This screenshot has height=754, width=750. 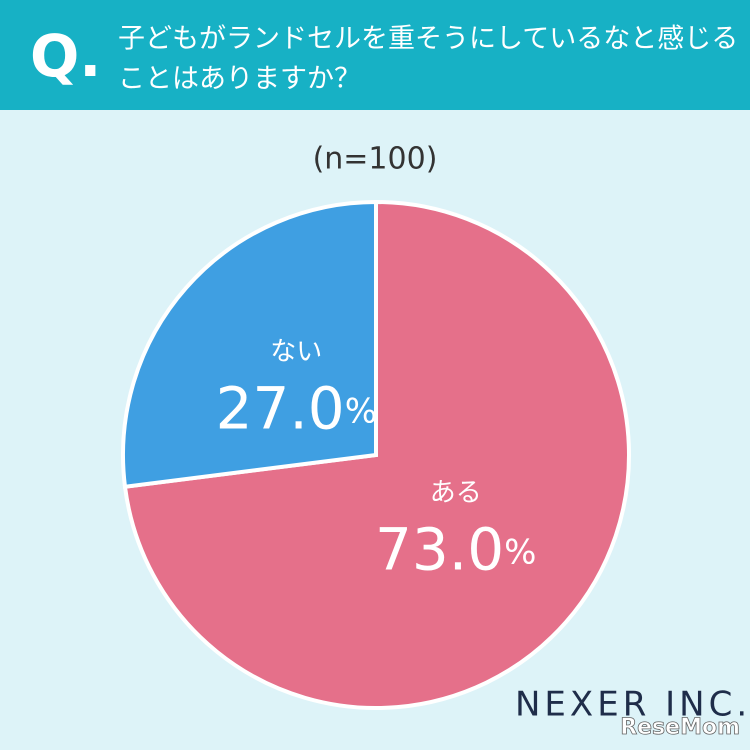 What do you see at coordinates (65, 56) in the screenshot?
I see `q-mark: Q.` at bounding box center [65, 56].